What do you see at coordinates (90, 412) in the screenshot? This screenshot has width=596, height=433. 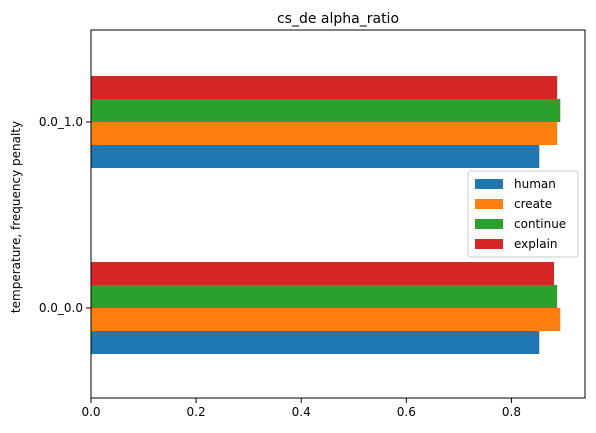 I see `x-tick-label: 0.0` at bounding box center [90, 412].